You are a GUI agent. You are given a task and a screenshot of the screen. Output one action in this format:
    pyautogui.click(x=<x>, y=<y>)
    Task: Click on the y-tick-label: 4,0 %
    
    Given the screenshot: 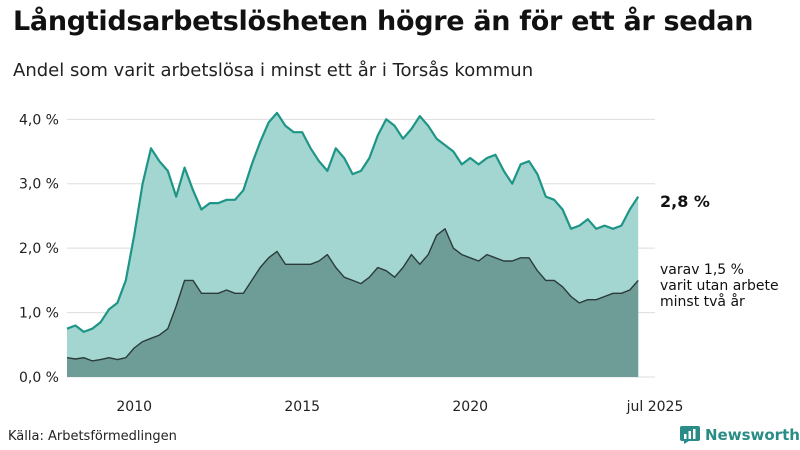 What is the action you would take?
    pyautogui.click(x=39, y=120)
    